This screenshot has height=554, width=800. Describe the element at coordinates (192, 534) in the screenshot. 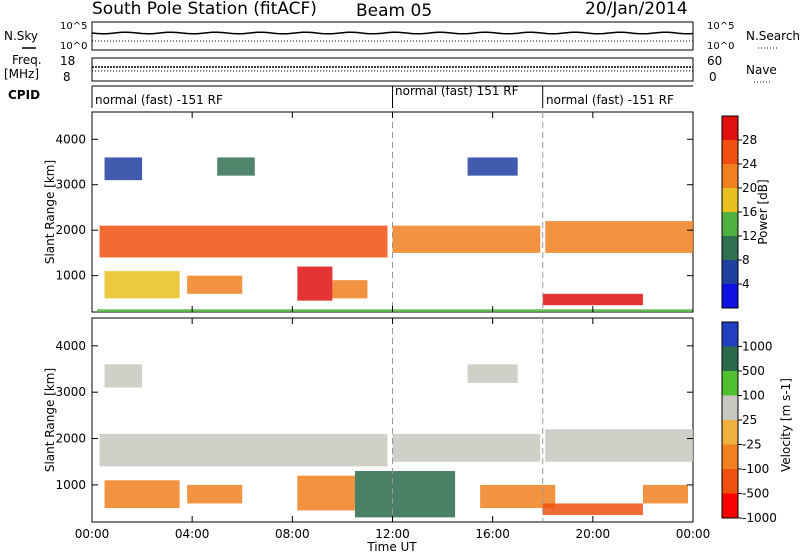

I see `xtick-label-1: 04:00` at that location.